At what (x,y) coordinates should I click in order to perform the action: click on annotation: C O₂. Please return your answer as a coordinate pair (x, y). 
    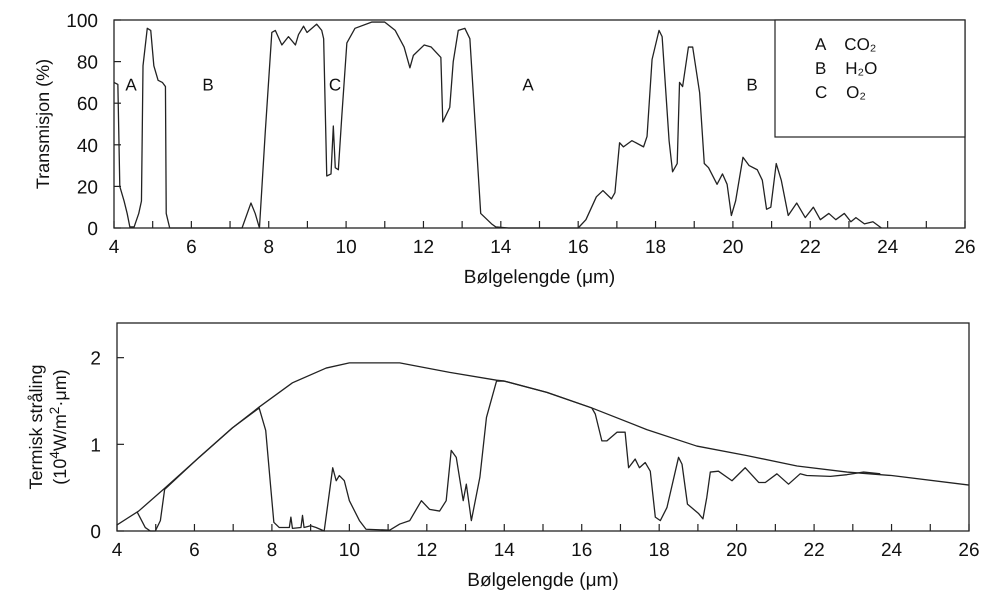
    Looking at the image, I should click on (840, 92).